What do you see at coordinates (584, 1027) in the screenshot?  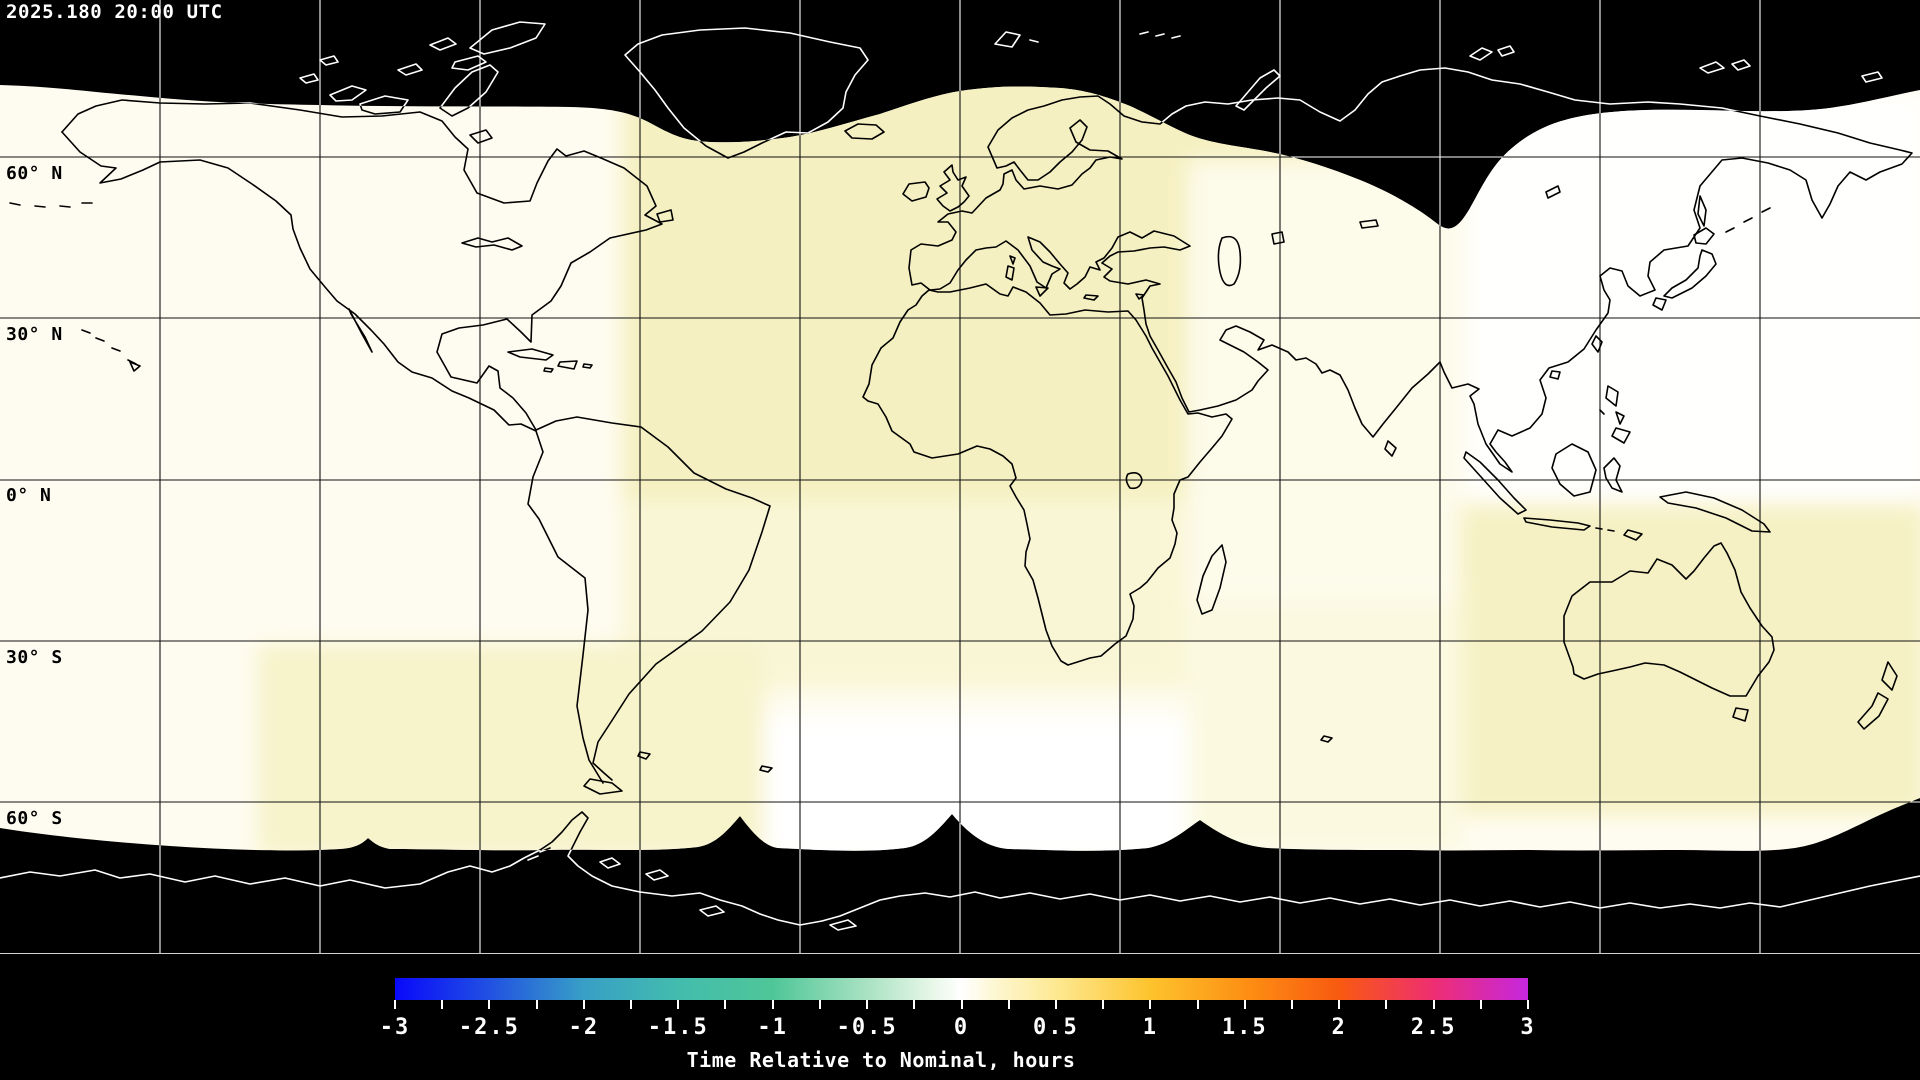 I see `colorbar-tick-label: -2` at bounding box center [584, 1027].